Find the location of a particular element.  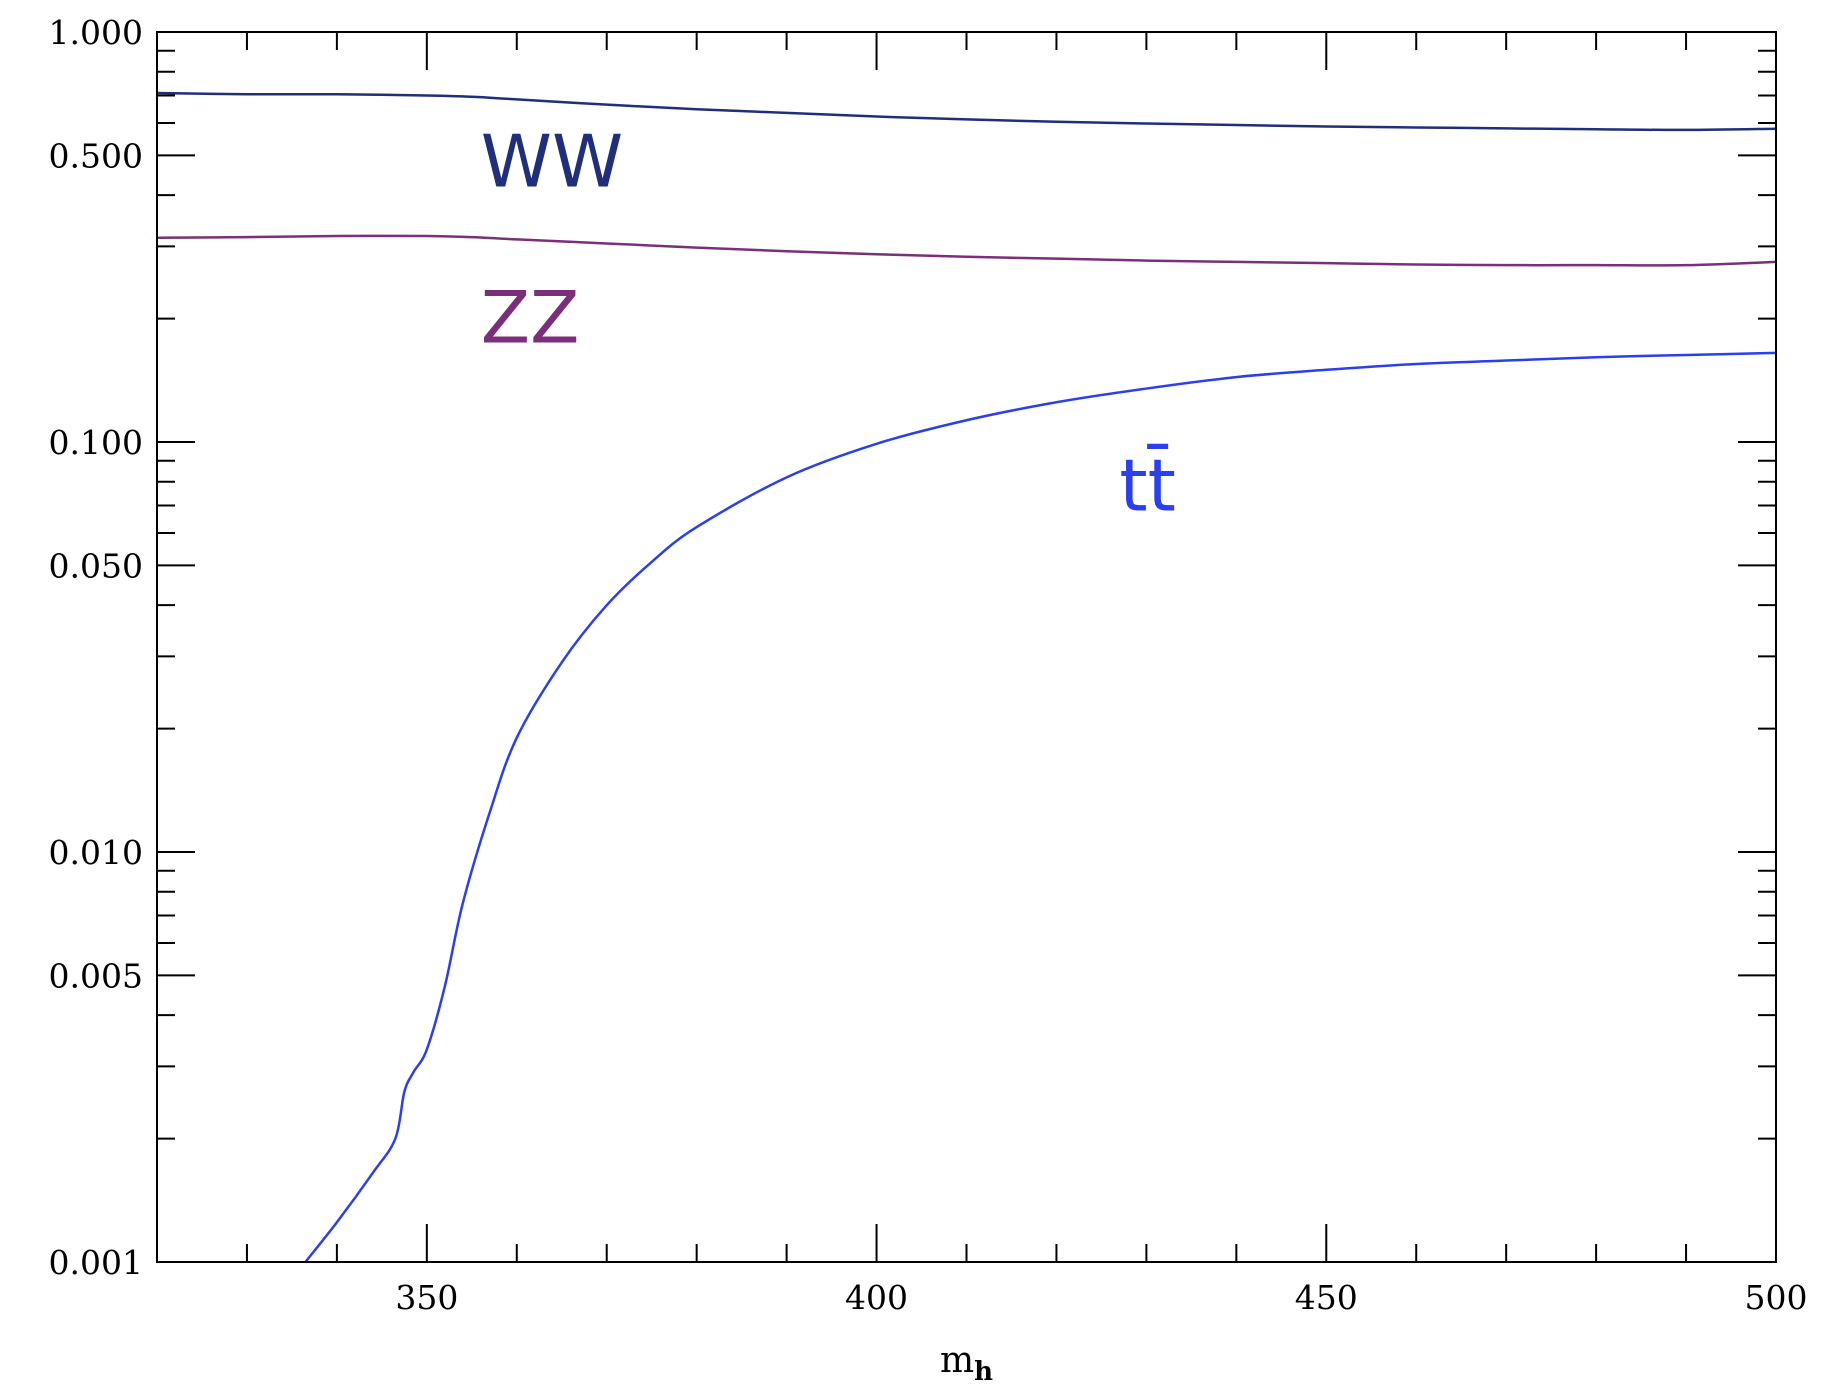

x-tick-label: 500 is located at coordinates (1776, 1297).